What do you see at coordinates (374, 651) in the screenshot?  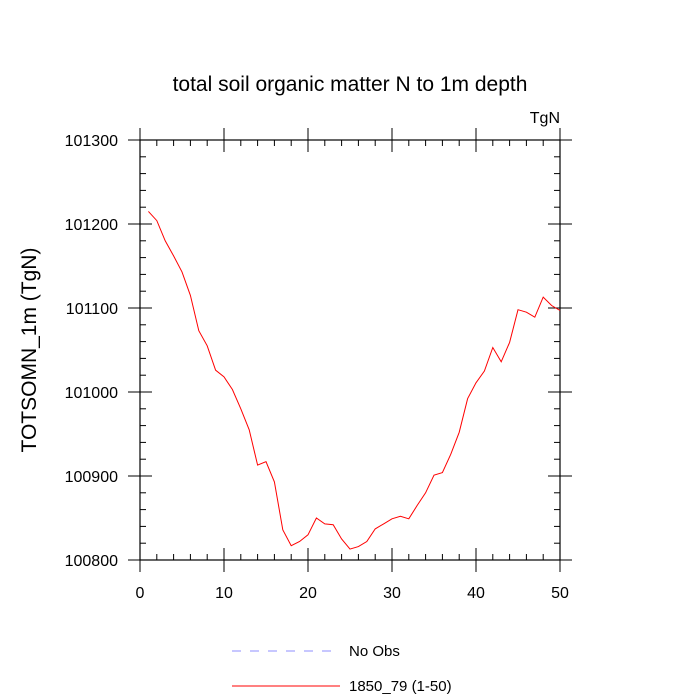 I see `legend-label-no-obs: No Obs` at bounding box center [374, 651].